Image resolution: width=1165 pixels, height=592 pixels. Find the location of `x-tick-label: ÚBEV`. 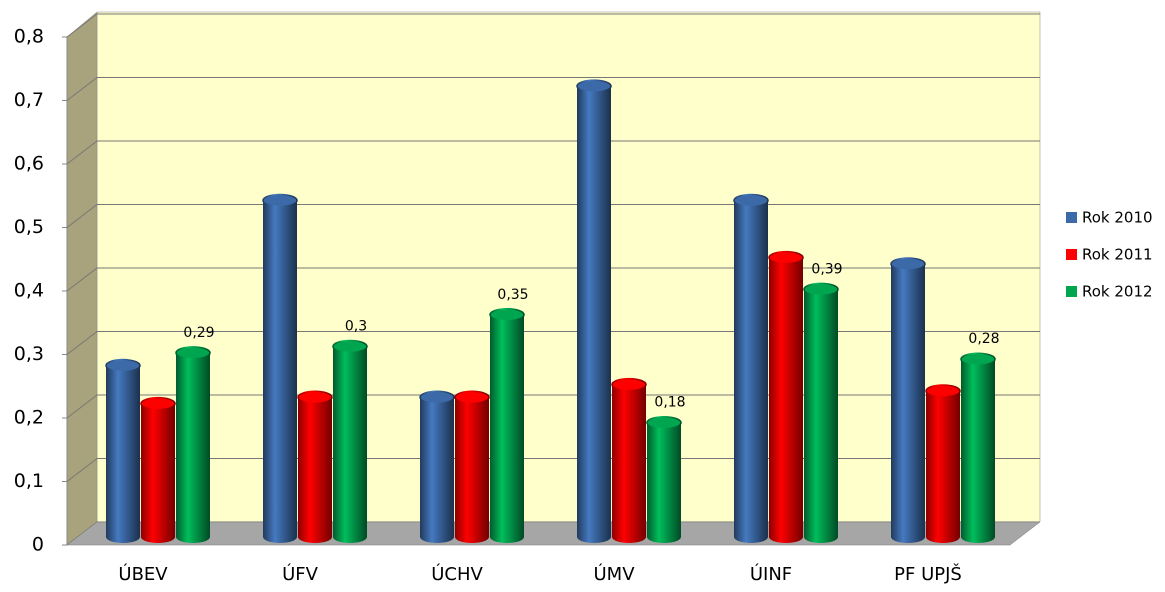

x-tick-label: ÚBEV is located at coordinates (143, 574).